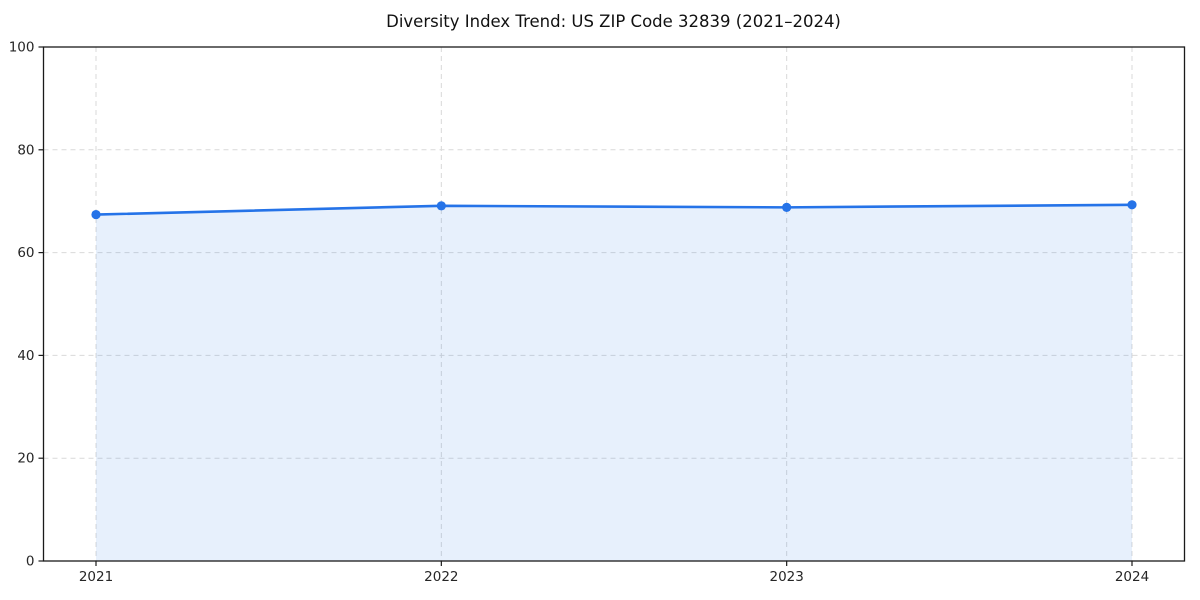  What do you see at coordinates (614, 209) in the screenshot?
I see `trend-line` at bounding box center [614, 209].